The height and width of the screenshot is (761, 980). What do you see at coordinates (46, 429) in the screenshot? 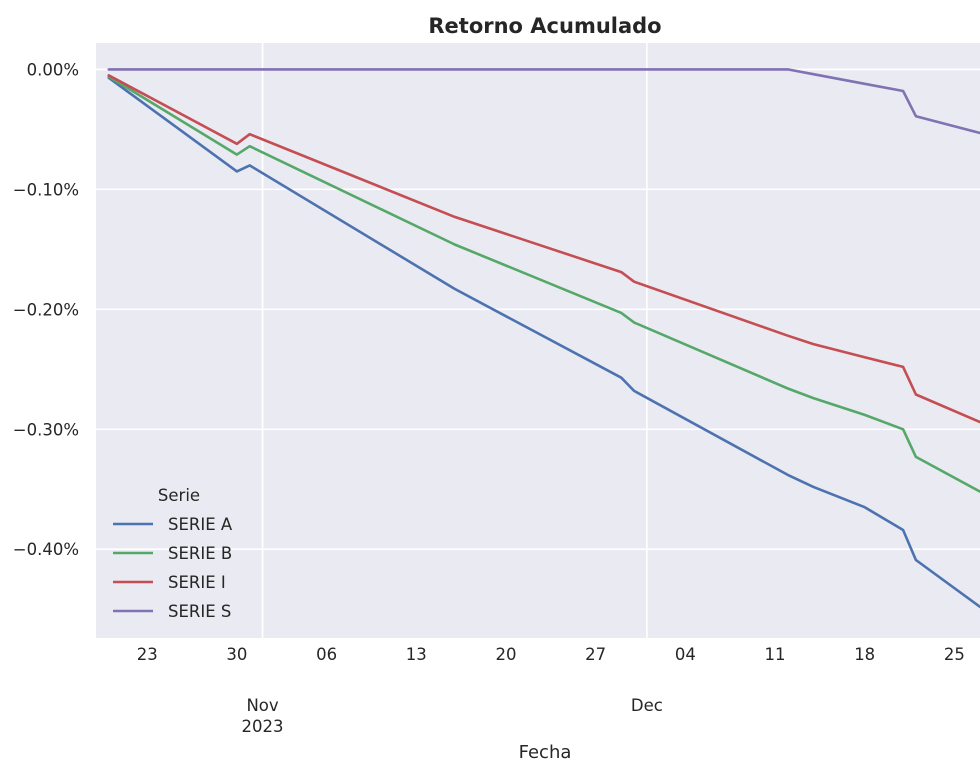
I see `y-tick-label: −0.30%` at bounding box center [46, 429].